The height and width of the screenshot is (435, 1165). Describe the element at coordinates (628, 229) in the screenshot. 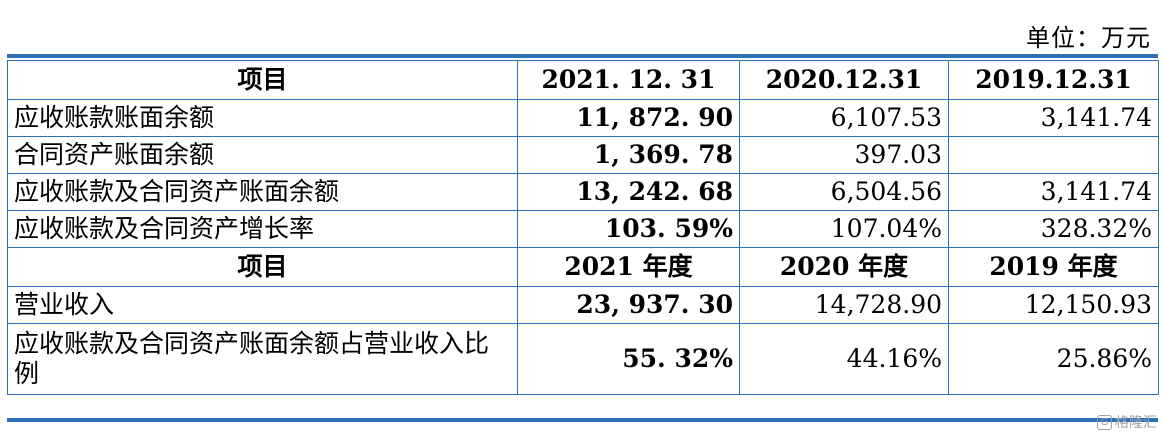

I see `value-2021: 103. 59%` at that location.